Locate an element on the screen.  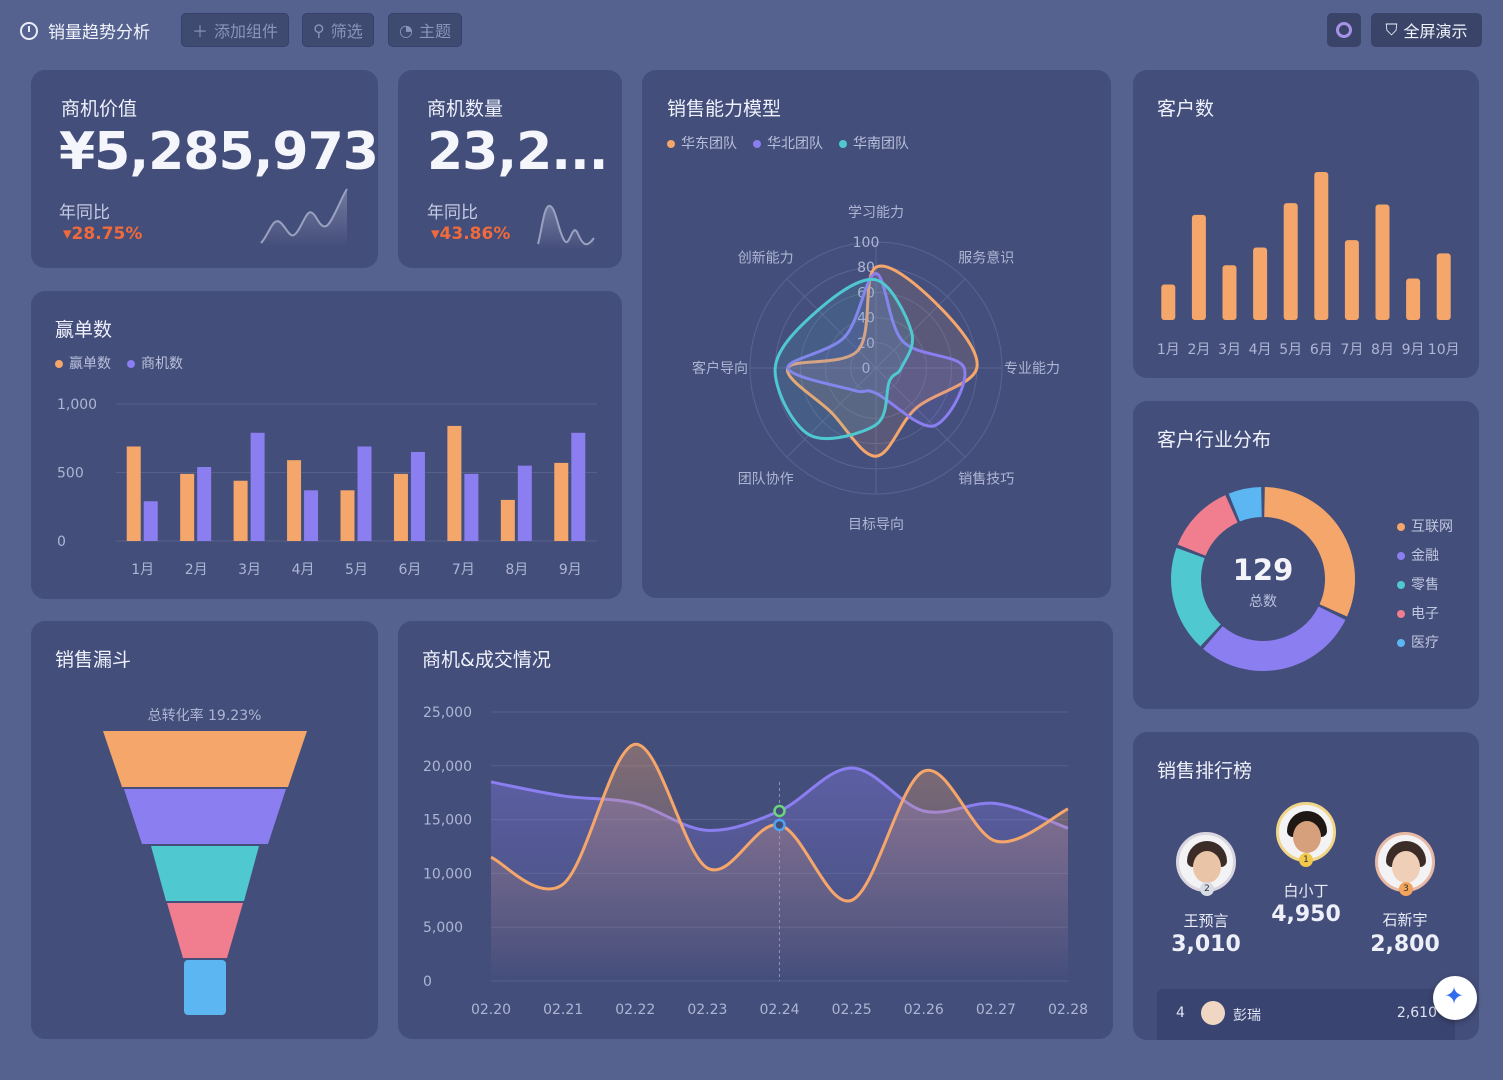
radar-indicator-label: 销售技巧 is located at coordinates (986, 479).